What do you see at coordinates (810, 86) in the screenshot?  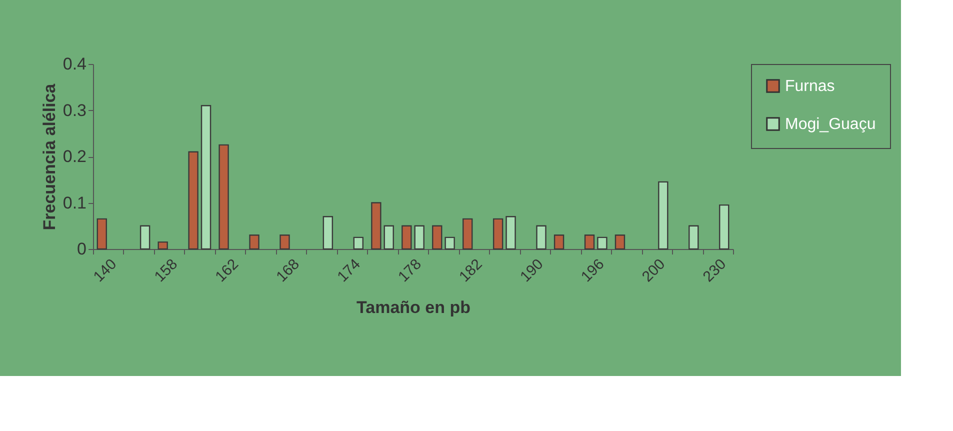 I see `legend-label: Furnas` at bounding box center [810, 86].